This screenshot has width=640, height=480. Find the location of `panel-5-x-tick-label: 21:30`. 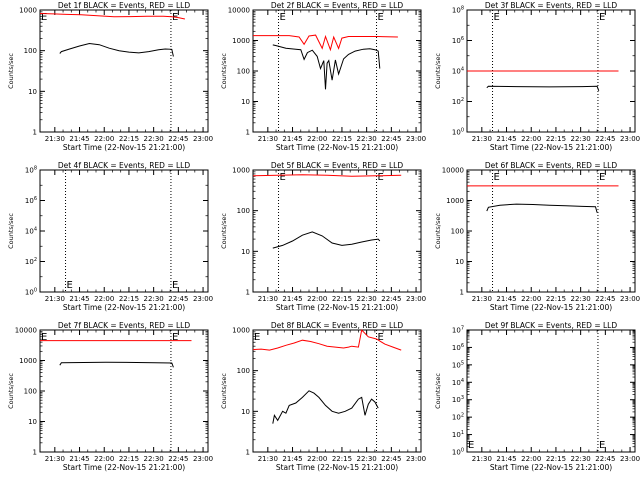

panel-5-x-tick-label: 21:30 is located at coordinates (268, 299).